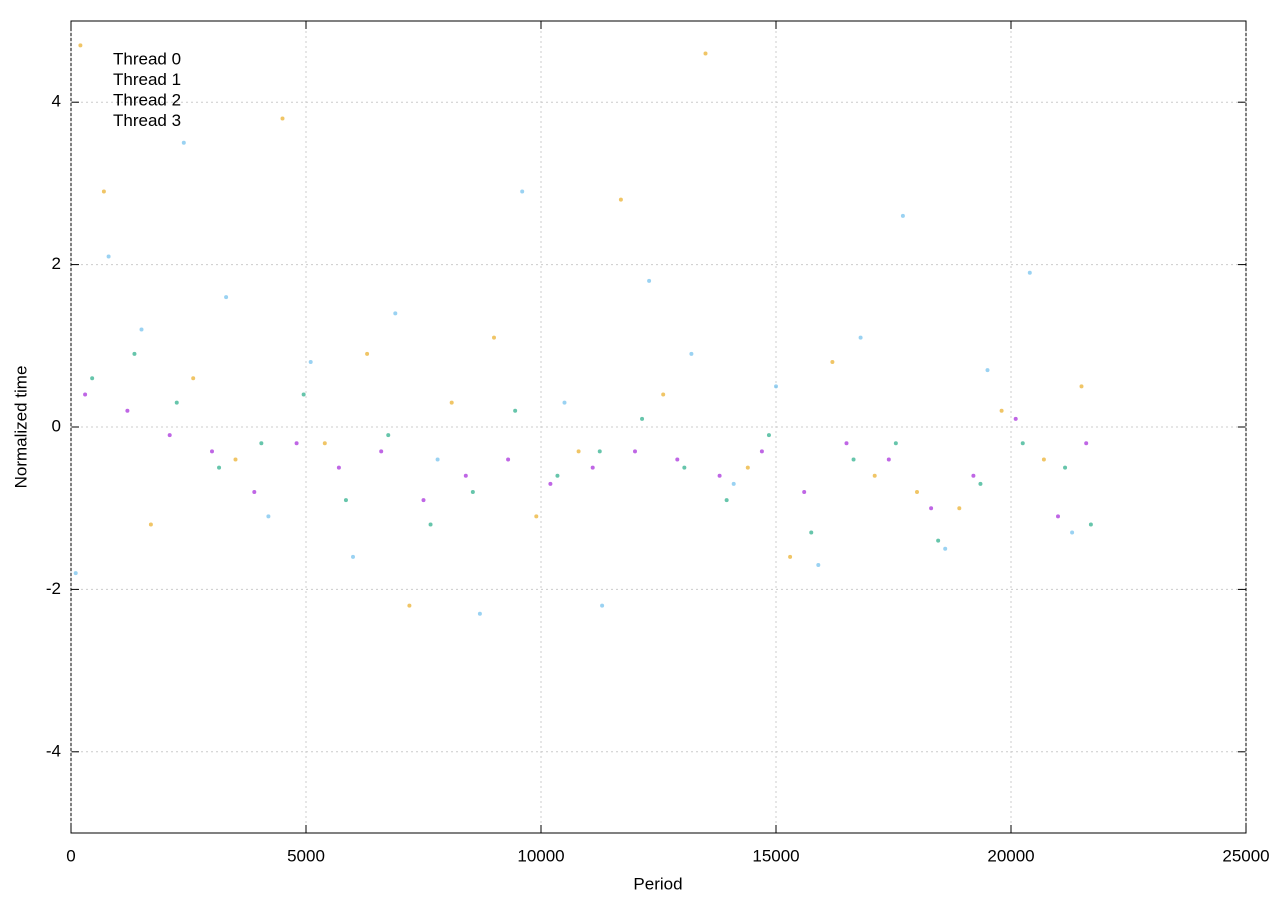 The height and width of the screenshot is (901, 1280). What do you see at coordinates (56, 263) in the screenshot?
I see `y-tick-label: 2` at bounding box center [56, 263].